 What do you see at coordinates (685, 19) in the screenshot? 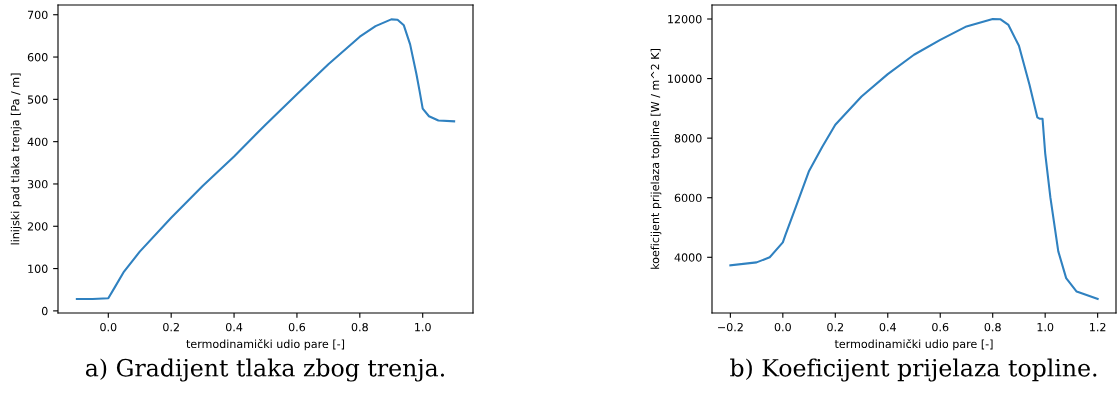
I see `y-tick-label: 12000` at bounding box center [685, 19].